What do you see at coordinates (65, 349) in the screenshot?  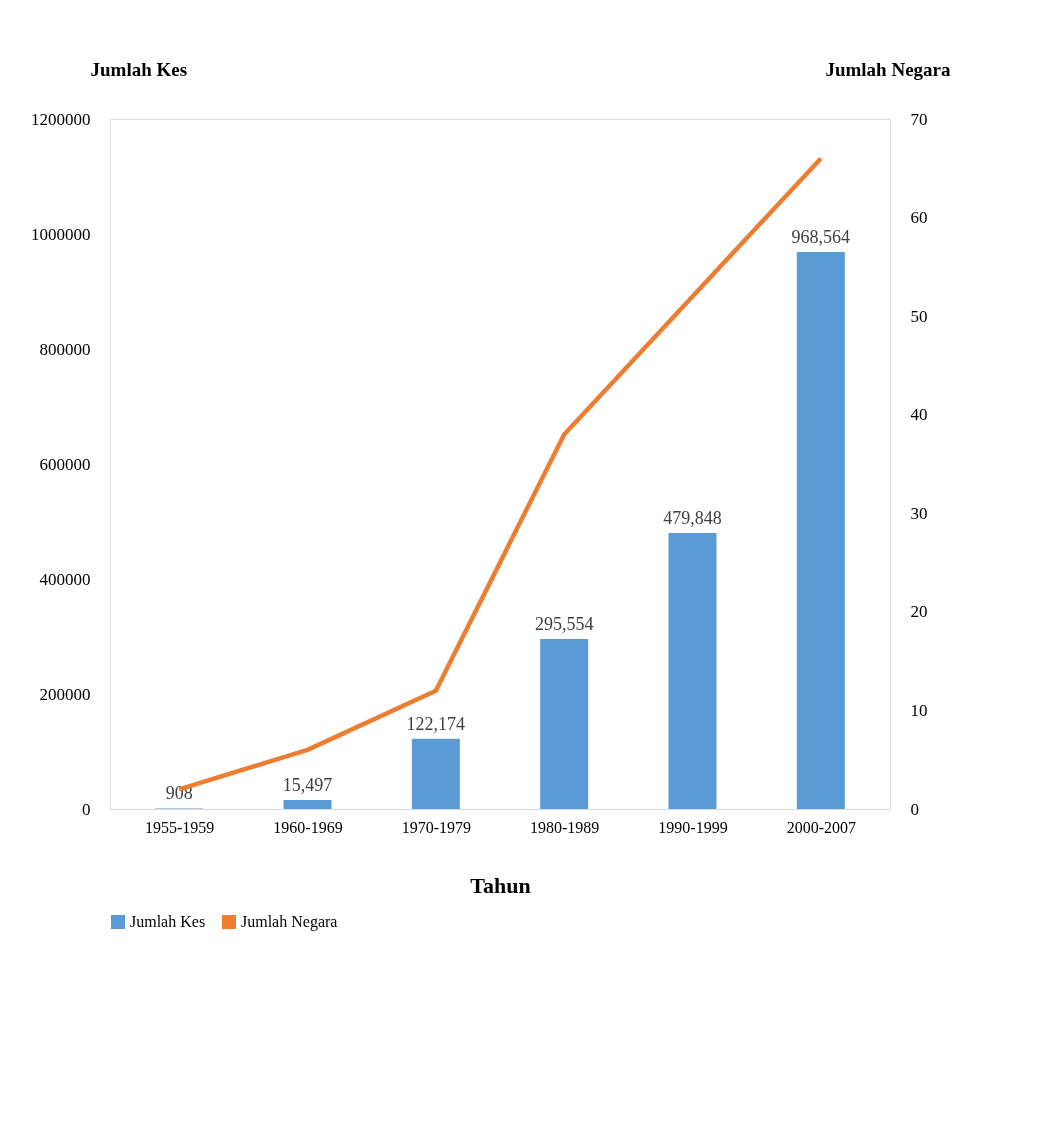 I see `y-tick-label: 800000` at bounding box center [65, 349].